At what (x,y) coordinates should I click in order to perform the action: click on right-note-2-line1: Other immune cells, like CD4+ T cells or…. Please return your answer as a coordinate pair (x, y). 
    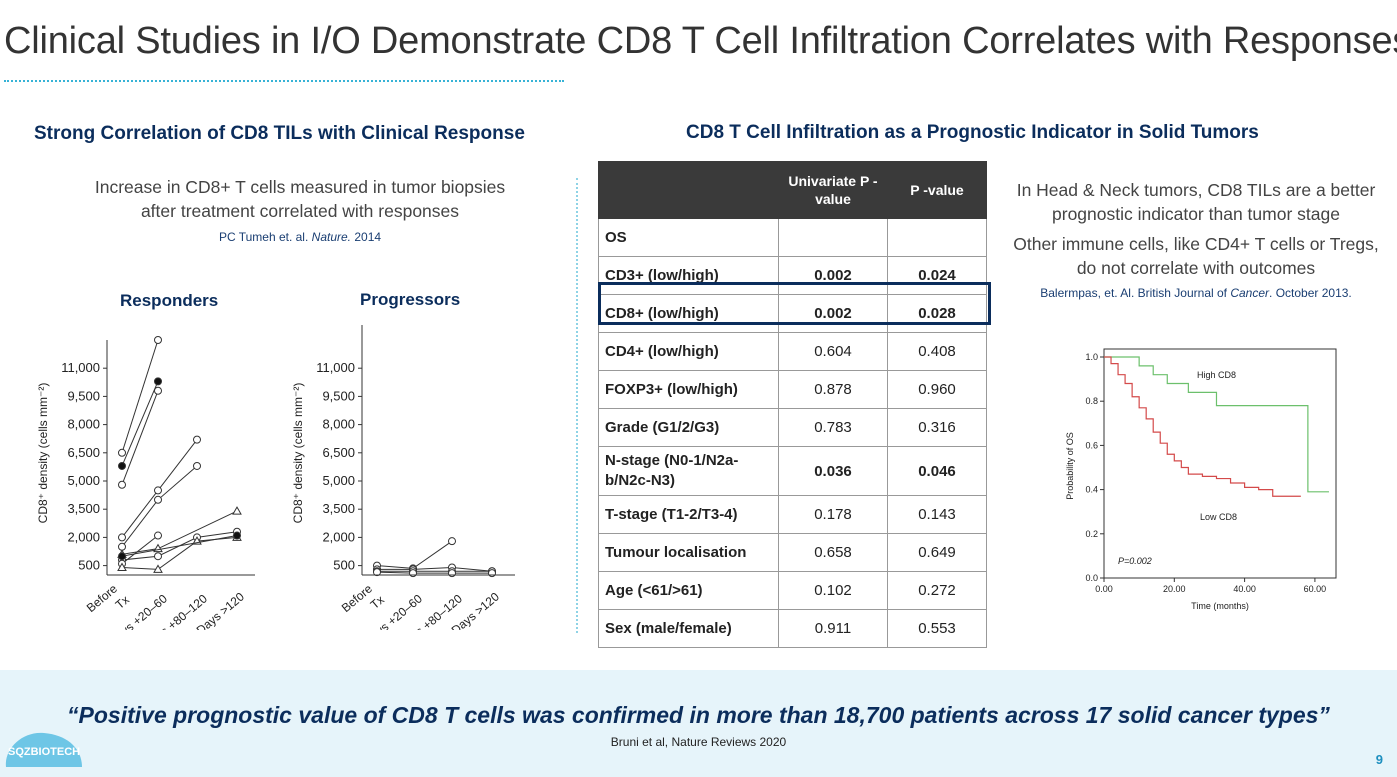
    Looking at the image, I should click on (1196, 244).